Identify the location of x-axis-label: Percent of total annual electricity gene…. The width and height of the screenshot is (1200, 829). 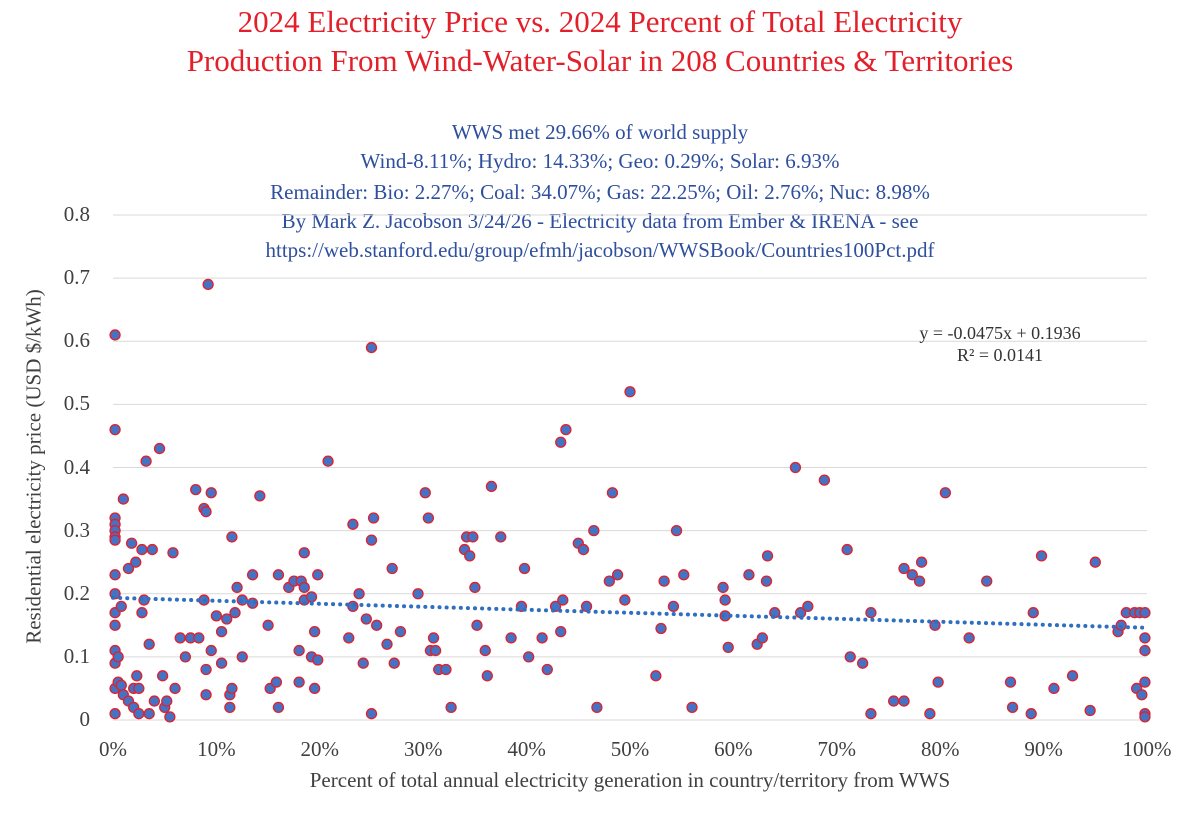
(630, 780).